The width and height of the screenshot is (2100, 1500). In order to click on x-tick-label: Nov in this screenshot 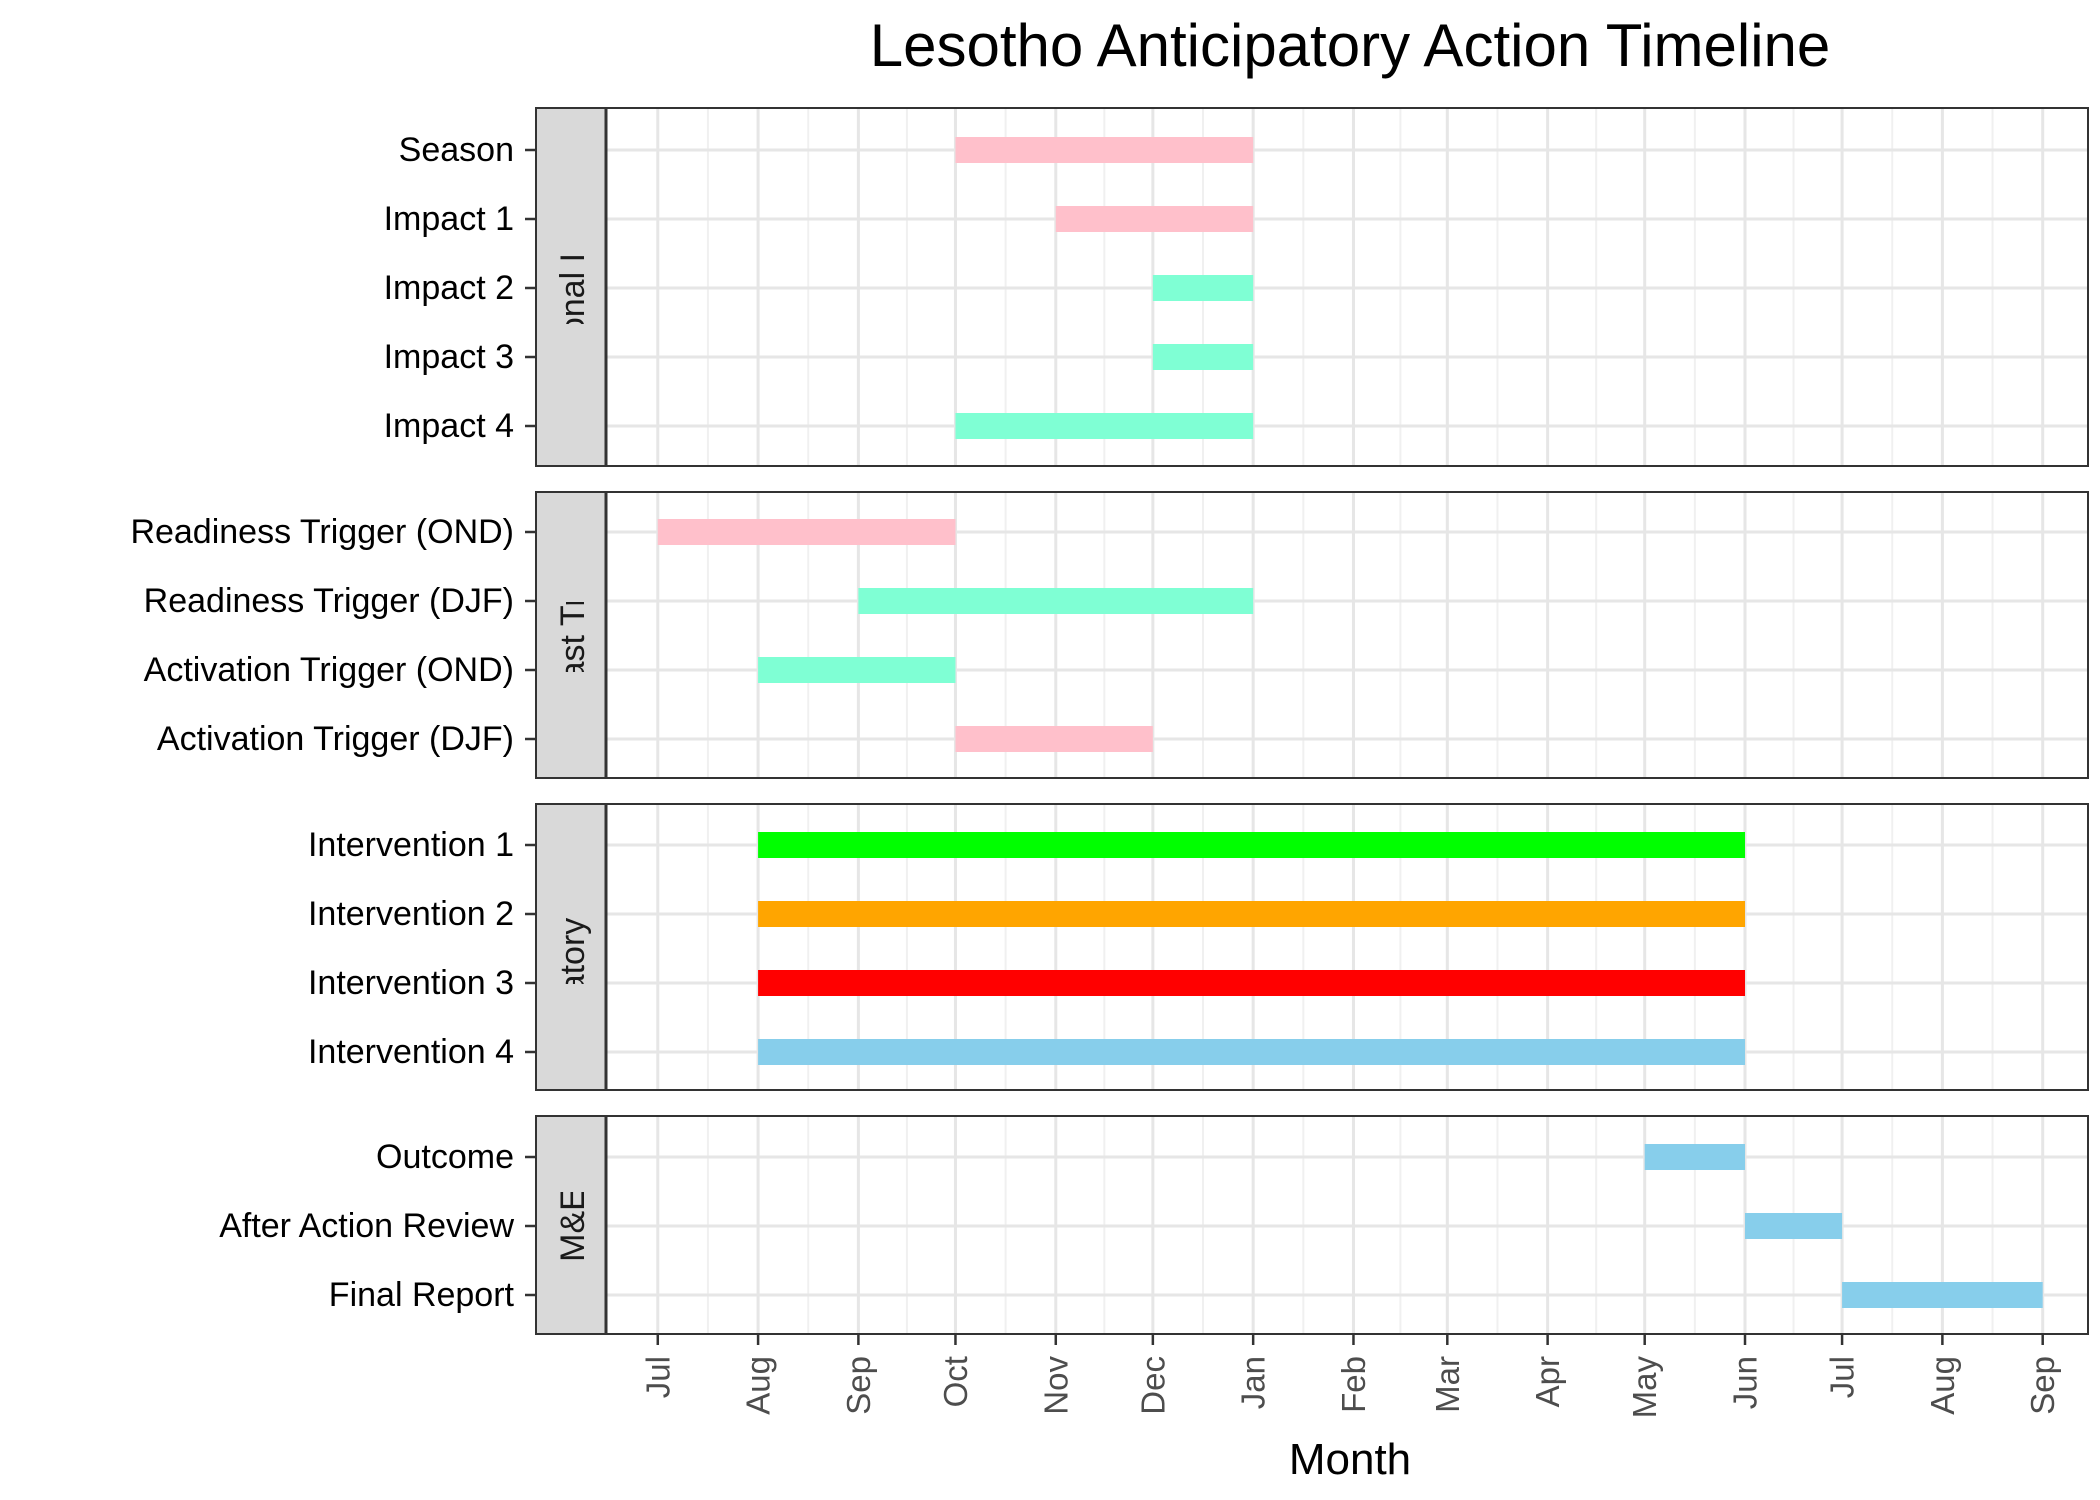, I will do `click(1055, 1385)`.